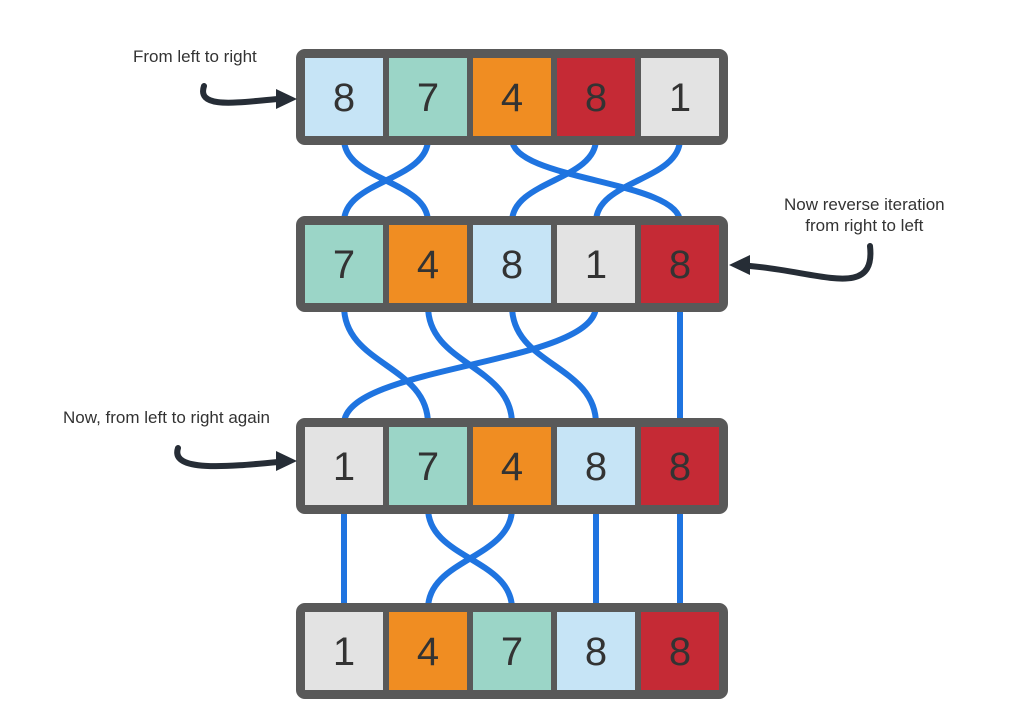  I want to click on row-initial-value-2: 4, so click(512, 98).